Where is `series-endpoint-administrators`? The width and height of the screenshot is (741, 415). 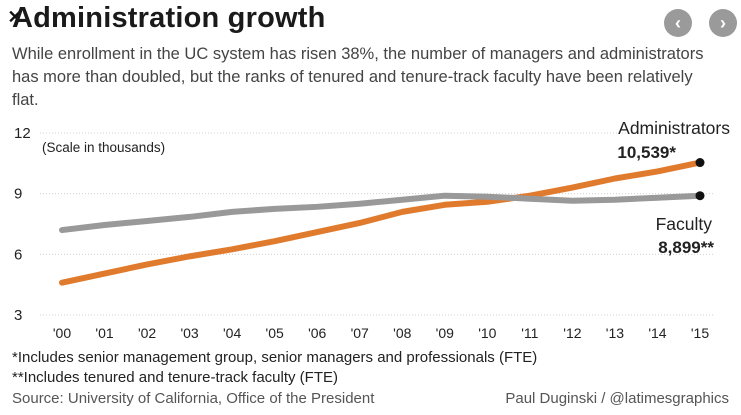 series-endpoint-administrators is located at coordinates (700, 163).